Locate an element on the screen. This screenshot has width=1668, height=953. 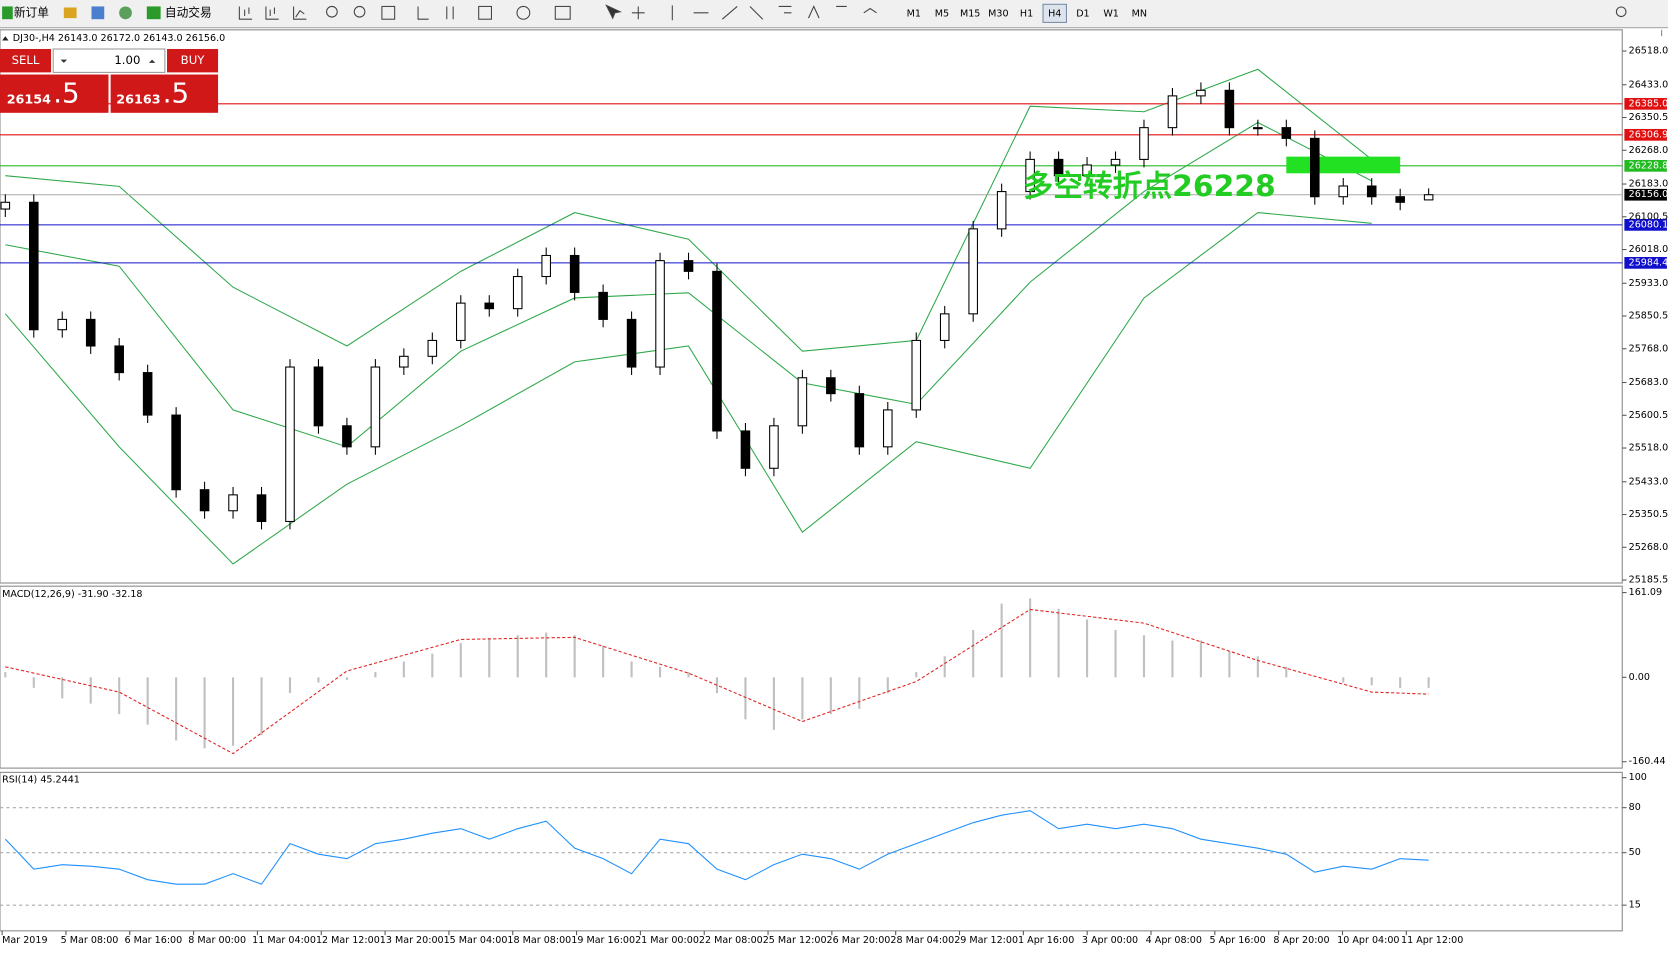
collapse-arrow is located at coordinates (5, 38).